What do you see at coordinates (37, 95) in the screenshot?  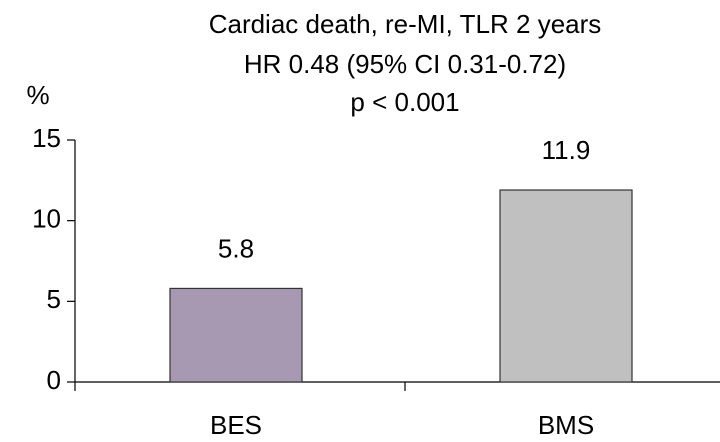 I see `y-axis-label: %` at bounding box center [37, 95].